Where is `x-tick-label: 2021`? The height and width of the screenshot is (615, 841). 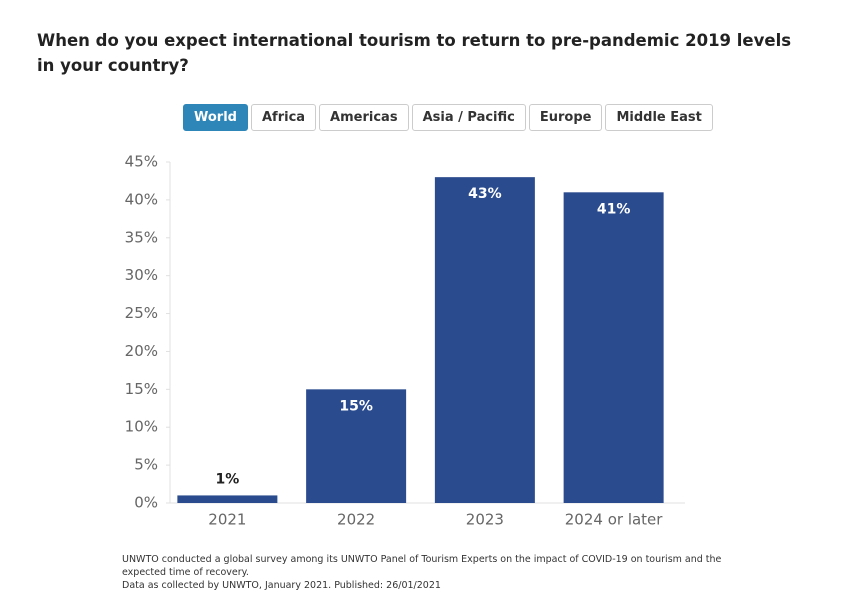 x-tick-label: 2021 is located at coordinates (227, 520).